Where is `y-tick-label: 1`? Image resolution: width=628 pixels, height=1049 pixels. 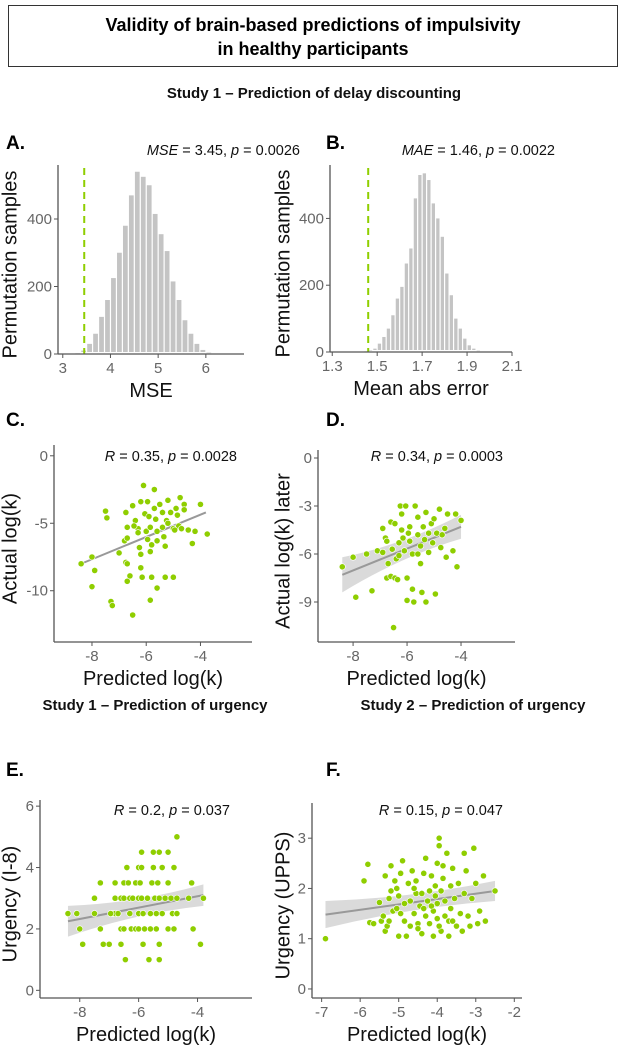
y-tick-label: 1 is located at coordinates (302, 939).